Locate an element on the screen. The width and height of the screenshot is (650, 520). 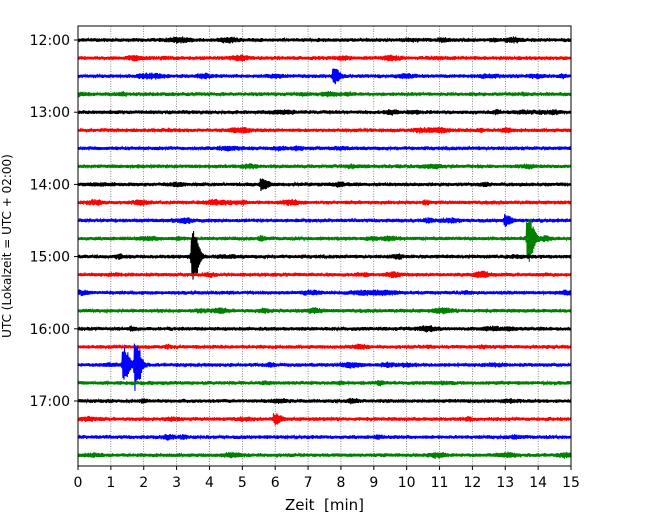
y-tick-label: 13:00 is located at coordinates (50, 113).